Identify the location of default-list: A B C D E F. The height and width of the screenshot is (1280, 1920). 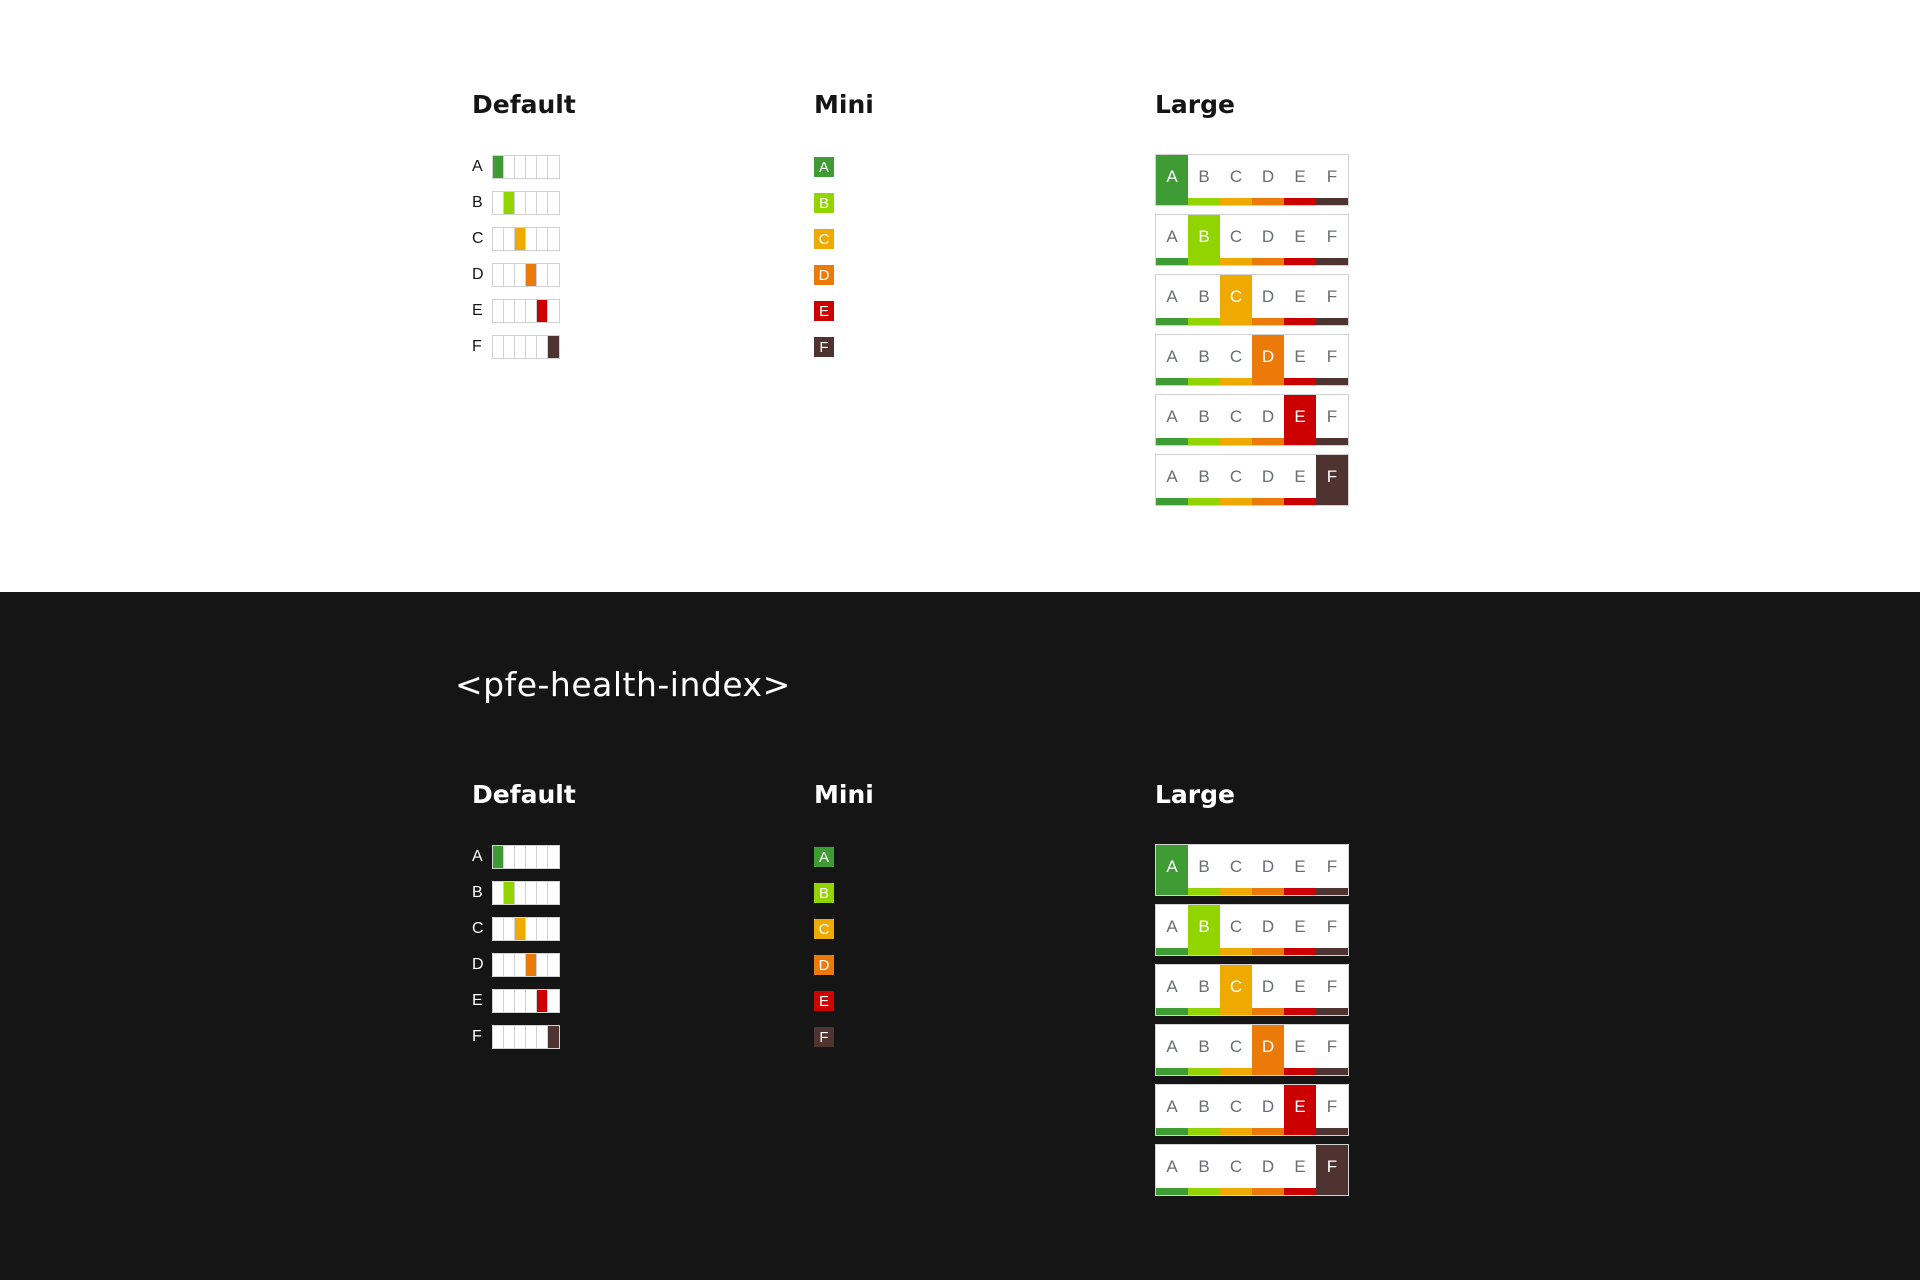
(524, 257).